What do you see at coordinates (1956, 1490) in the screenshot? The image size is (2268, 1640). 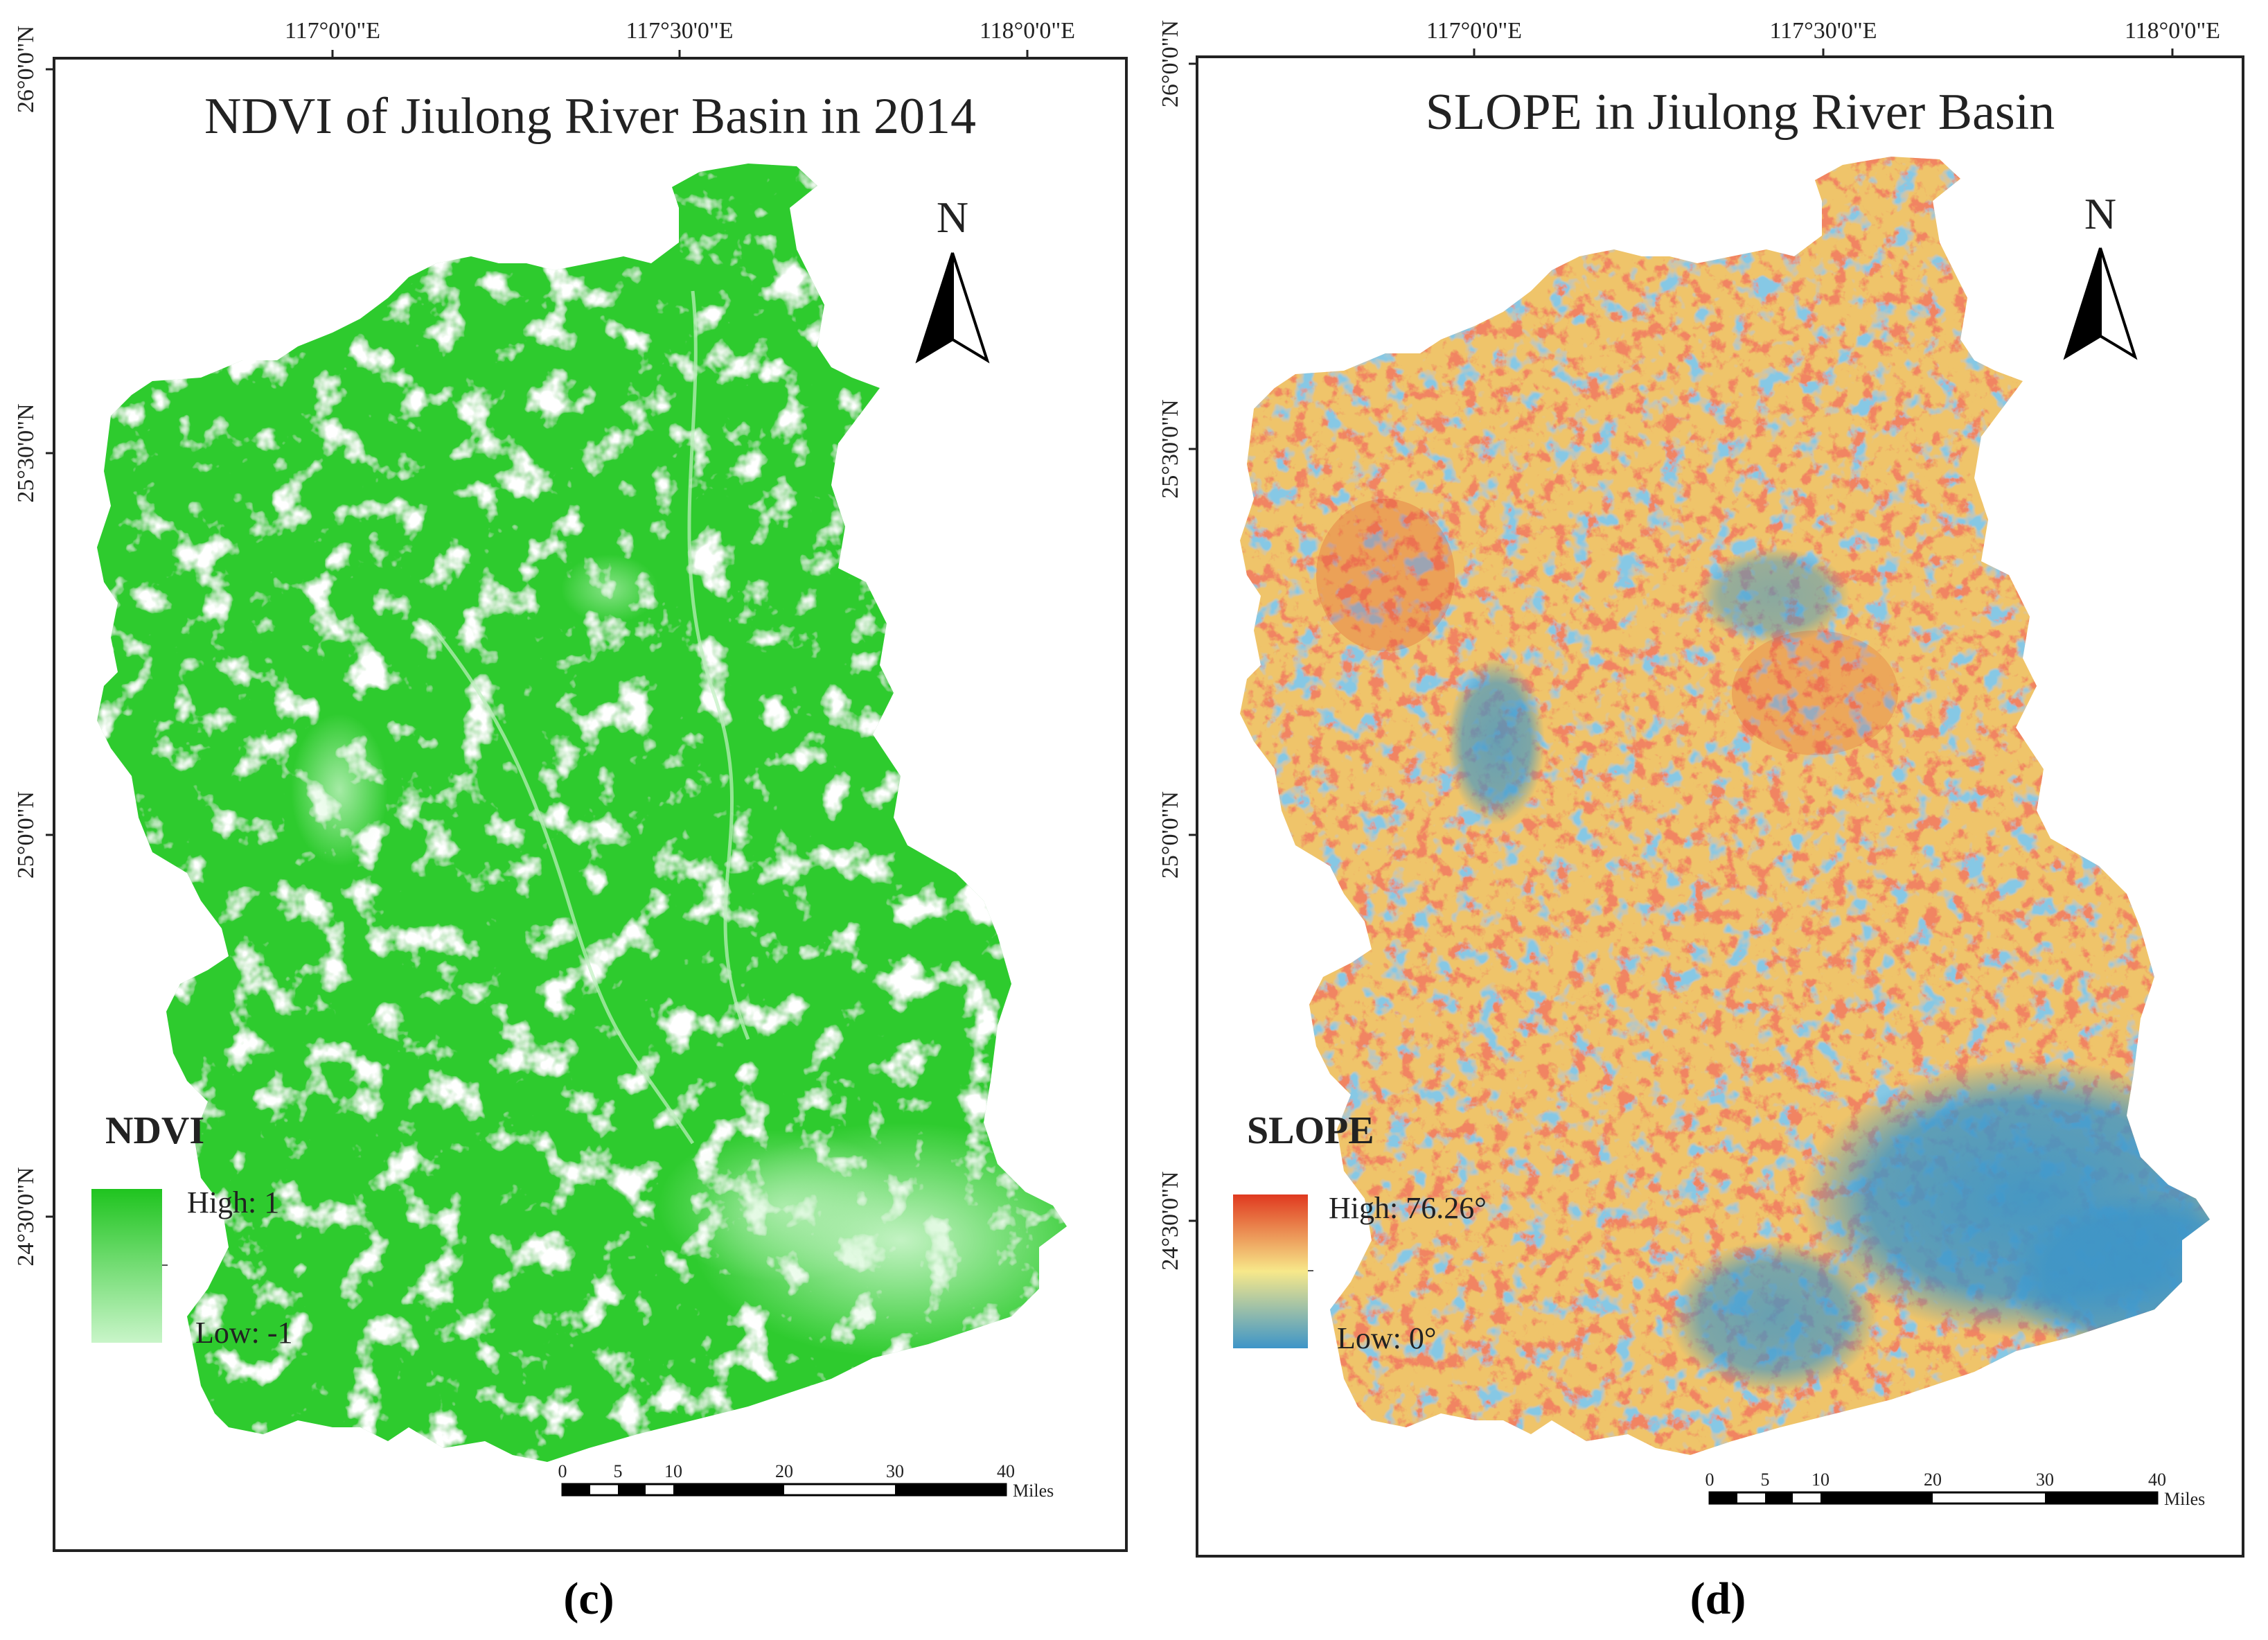 I see `scale-bar-slope: 0 5 10 20 30 40 Miles` at bounding box center [1956, 1490].